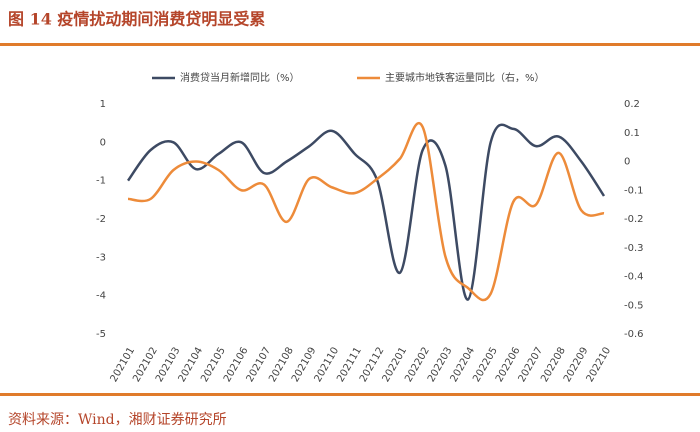 This screenshot has height=432, width=700. What do you see at coordinates (350, 394) in the screenshot?
I see `bottom-rule` at bounding box center [350, 394].